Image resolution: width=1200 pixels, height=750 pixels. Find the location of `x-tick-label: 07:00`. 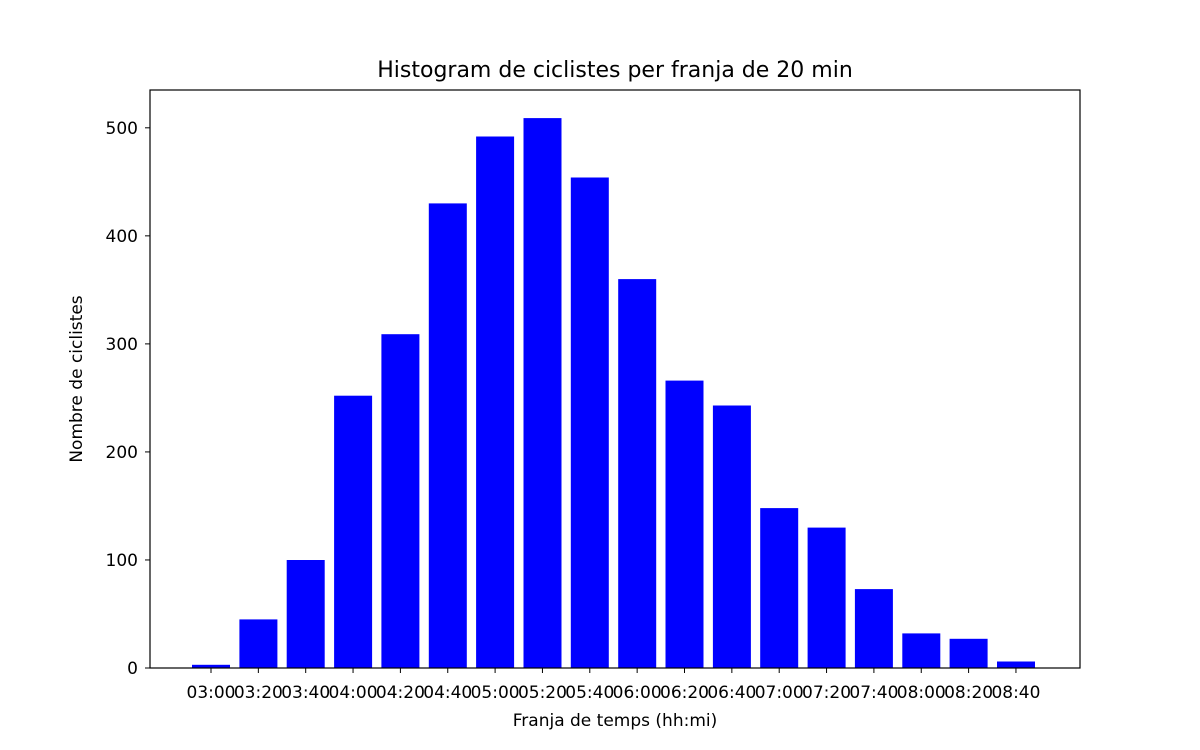

x-tick-label: 07:00 is located at coordinates (779, 693).